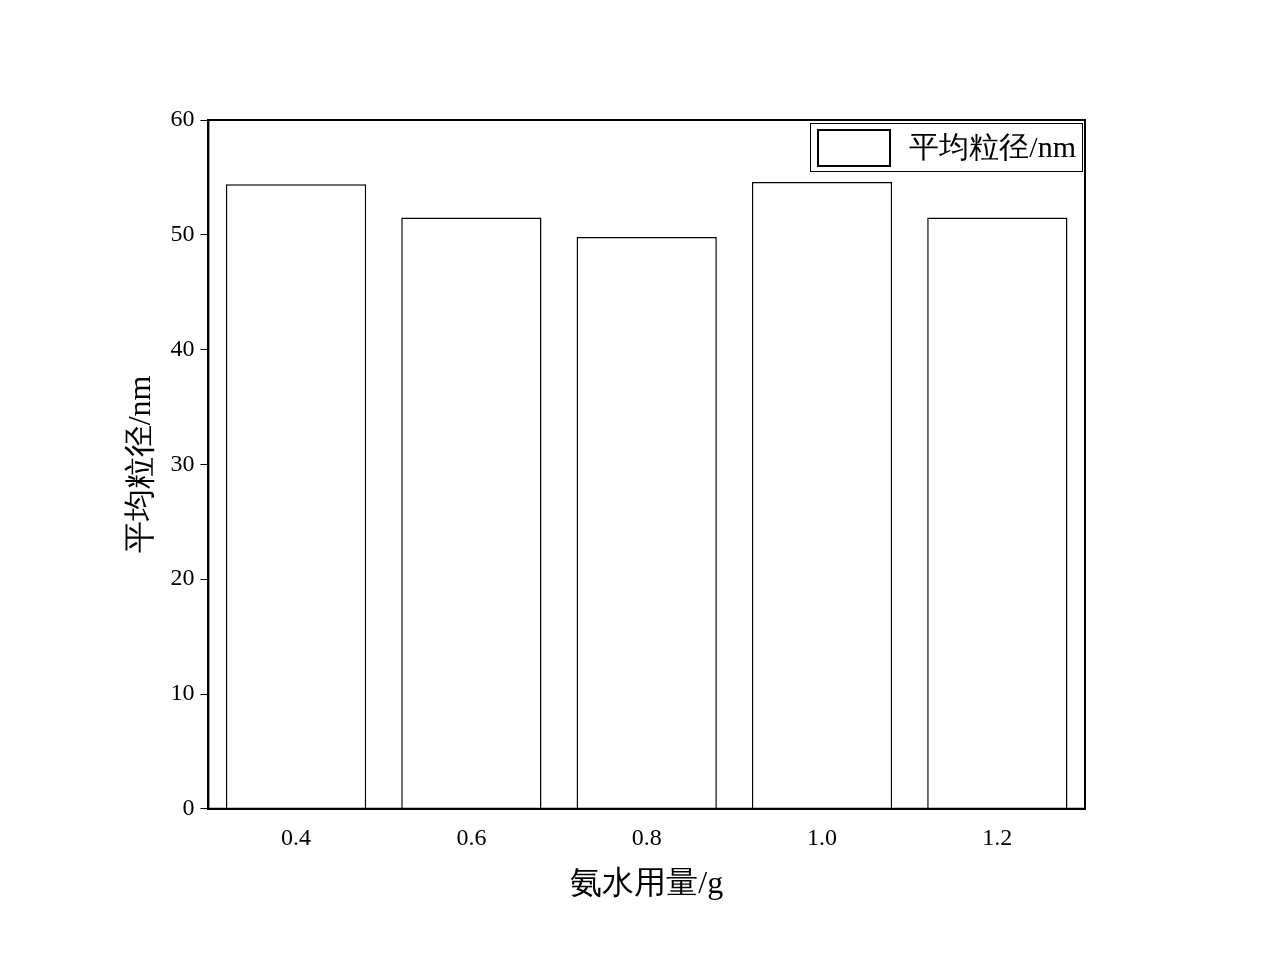  I want to click on y-tick-label: 20, so click(182, 577).